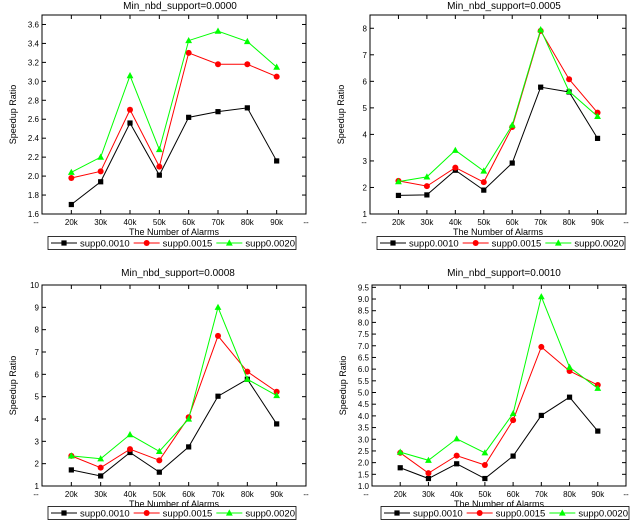 The height and width of the screenshot is (529, 640). Describe the element at coordinates (105, 514) in the screenshot. I see `legend-label: supp0.0010` at that location.